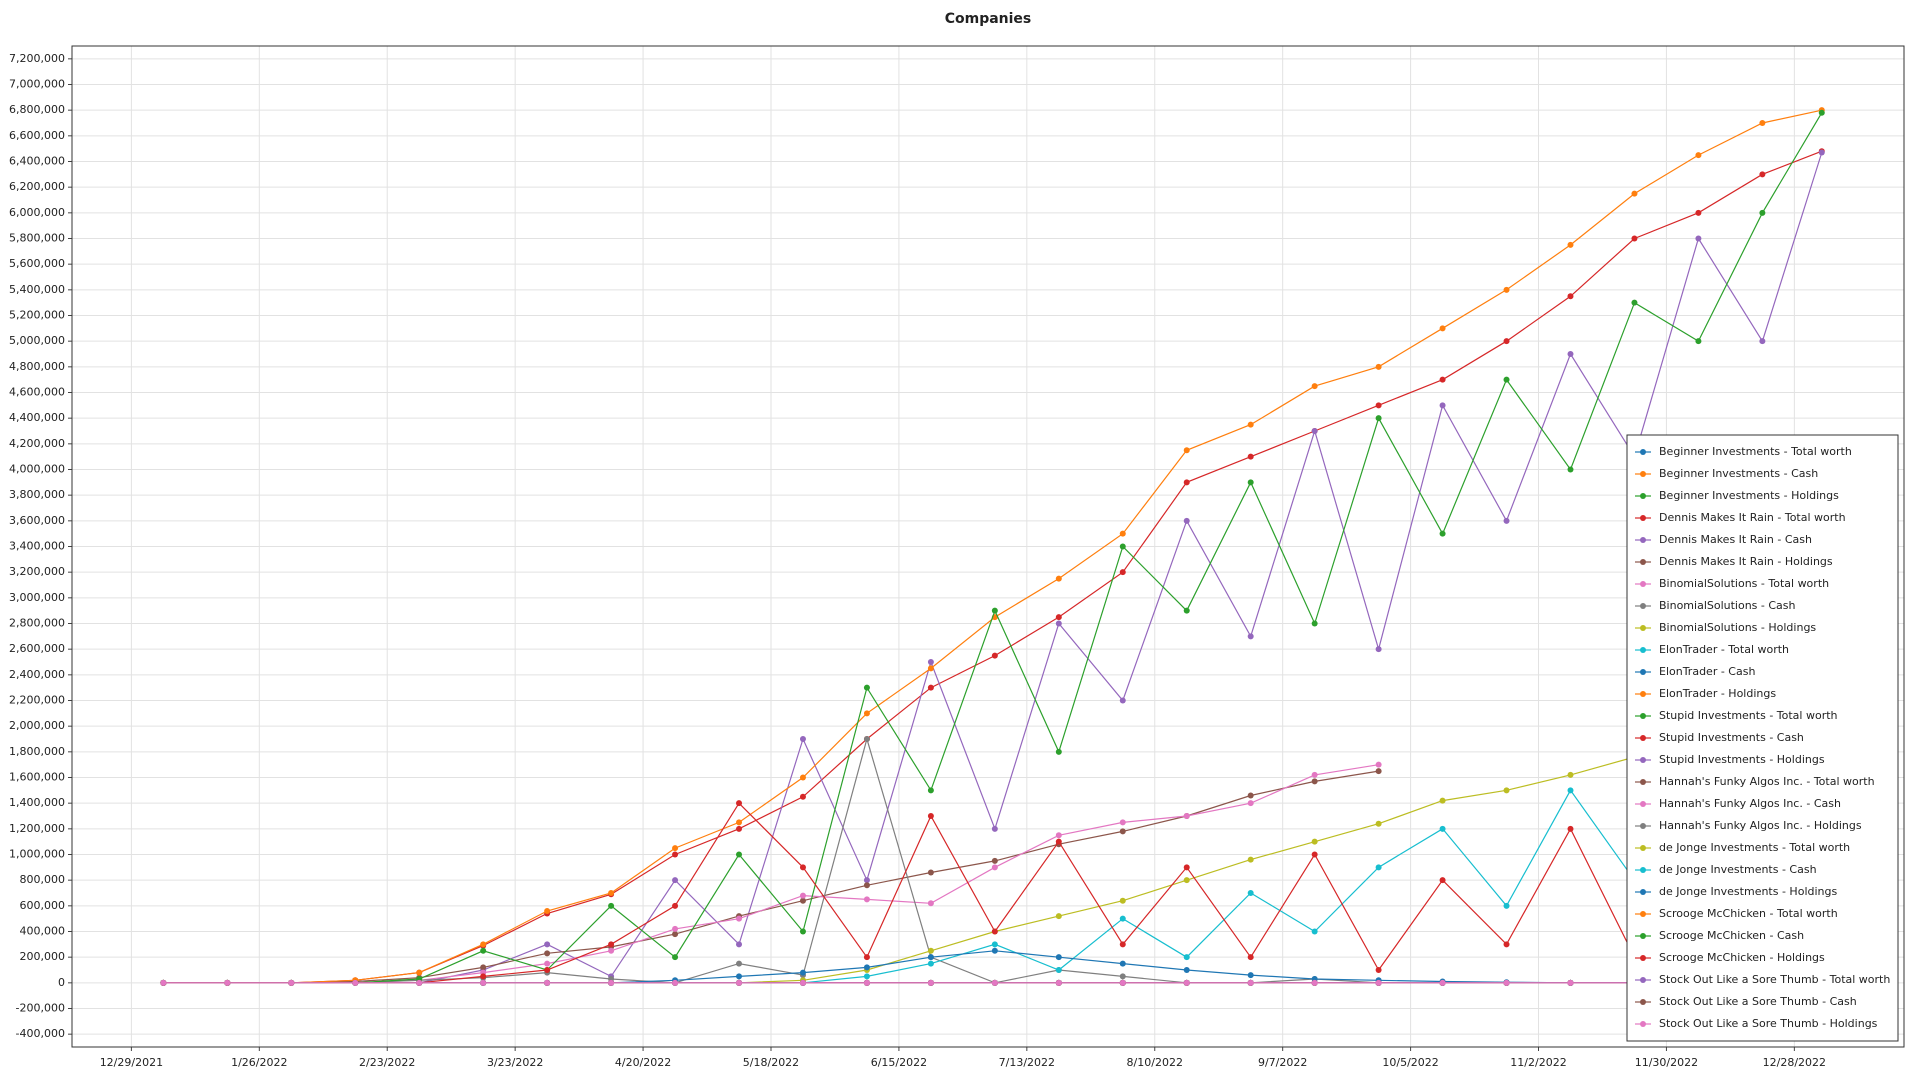 The height and width of the screenshot is (1080, 1920). I want to click on x-tick-label: 10/5/2022, so click(1410, 1062).